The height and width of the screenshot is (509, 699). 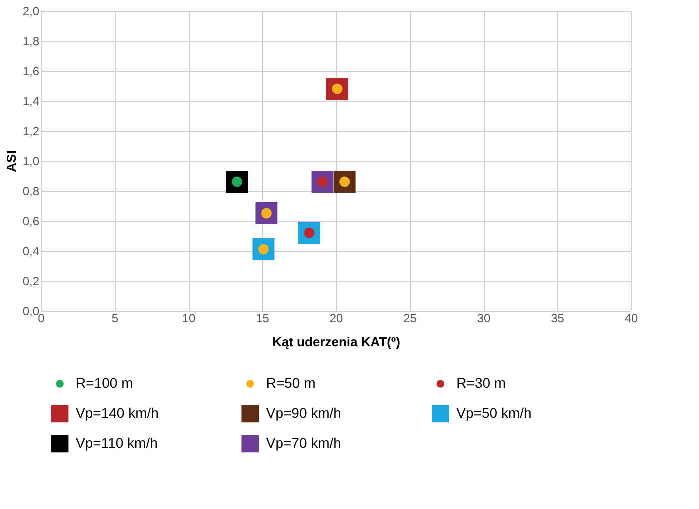 I want to click on legend-label: Vp=110 km/h, so click(x=117, y=443).